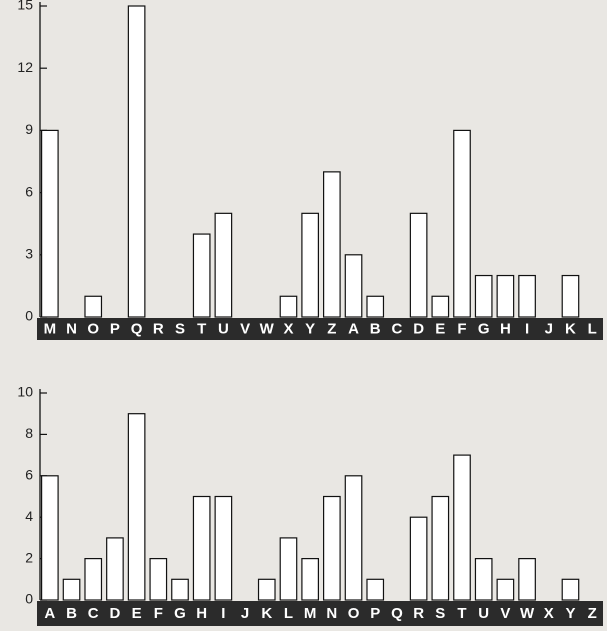 This screenshot has width=607, height=631. I want to click on y-tick-label: 4, so click(29, 516).